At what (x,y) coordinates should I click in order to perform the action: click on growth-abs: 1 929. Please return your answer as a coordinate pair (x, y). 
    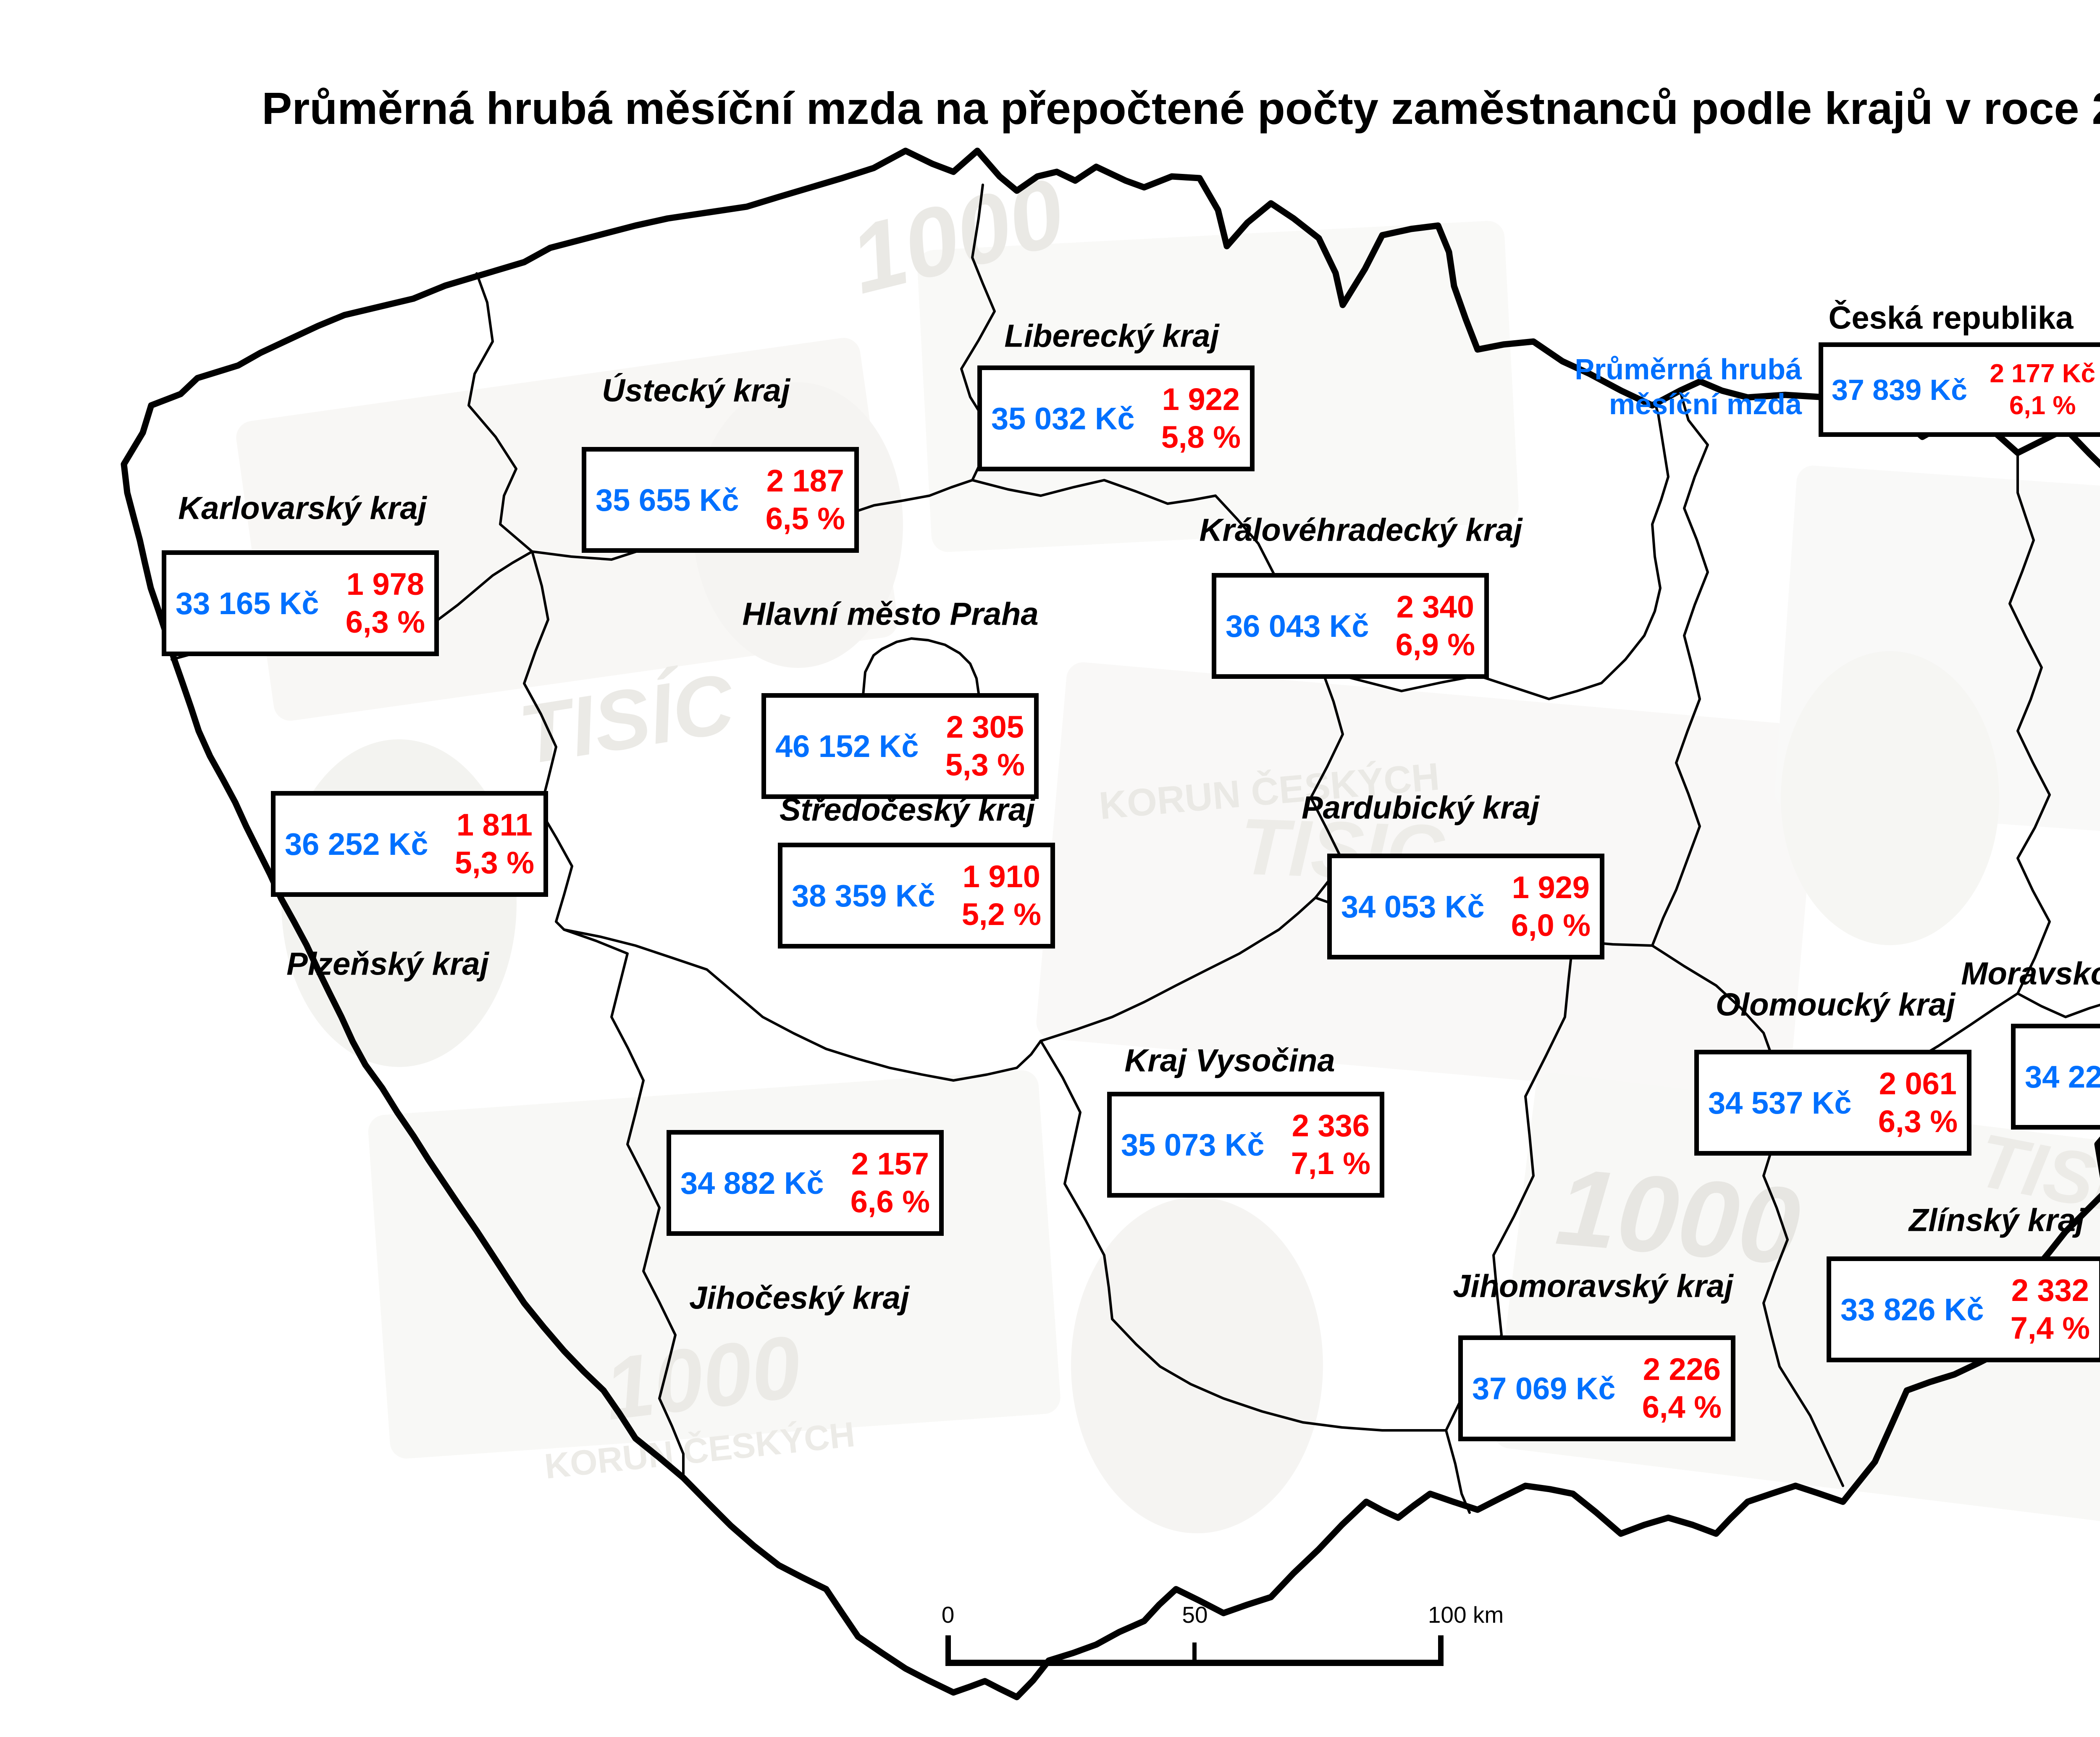
    Looking at the image, I should click on (1551, 887).